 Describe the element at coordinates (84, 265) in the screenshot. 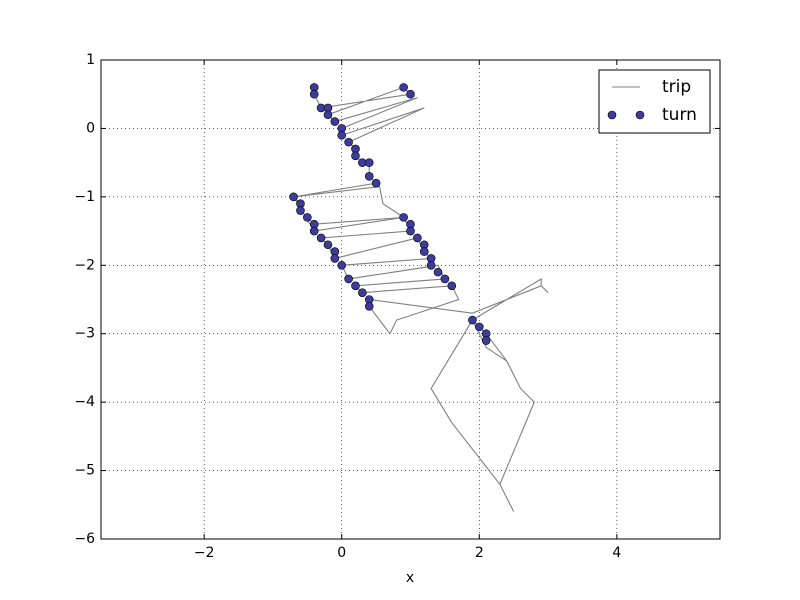

I see `y-tick-label: −2` at that location.